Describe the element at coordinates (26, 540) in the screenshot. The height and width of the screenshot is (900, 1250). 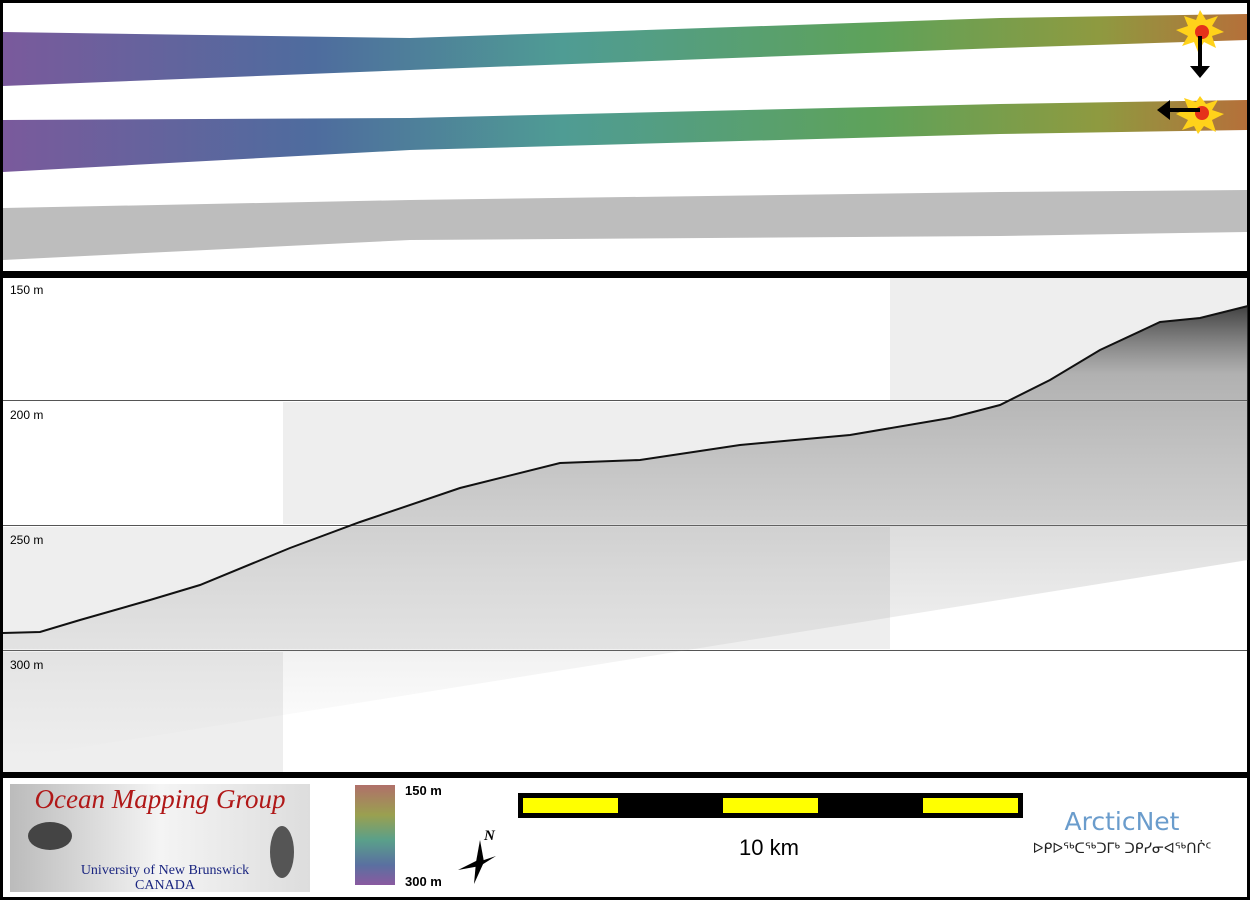
I see `depth-label: 250 m` at that location.